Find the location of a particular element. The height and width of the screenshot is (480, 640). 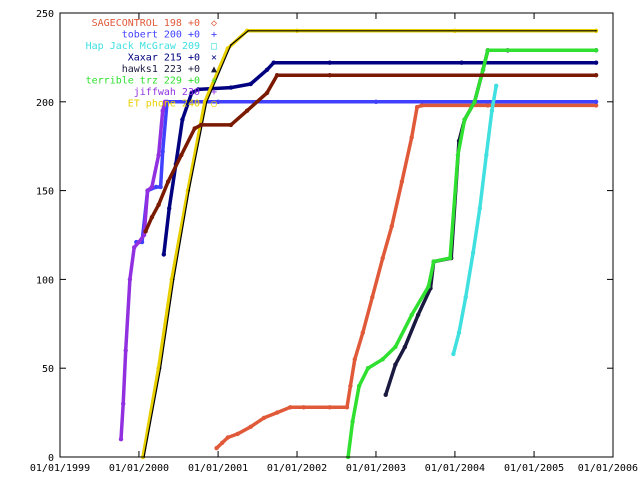

y-tick-label: 100 is located at coordinates (45, 280).